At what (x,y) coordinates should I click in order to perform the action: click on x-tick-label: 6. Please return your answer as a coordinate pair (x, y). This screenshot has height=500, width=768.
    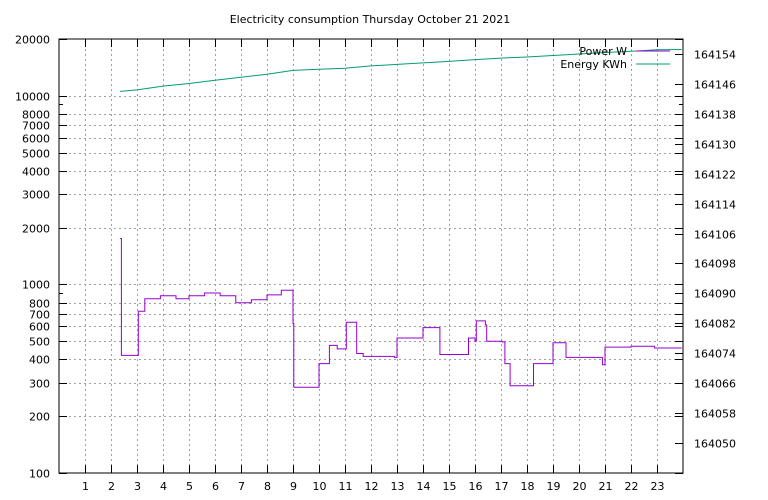
    Looking at the image, I should click on (215, 486).